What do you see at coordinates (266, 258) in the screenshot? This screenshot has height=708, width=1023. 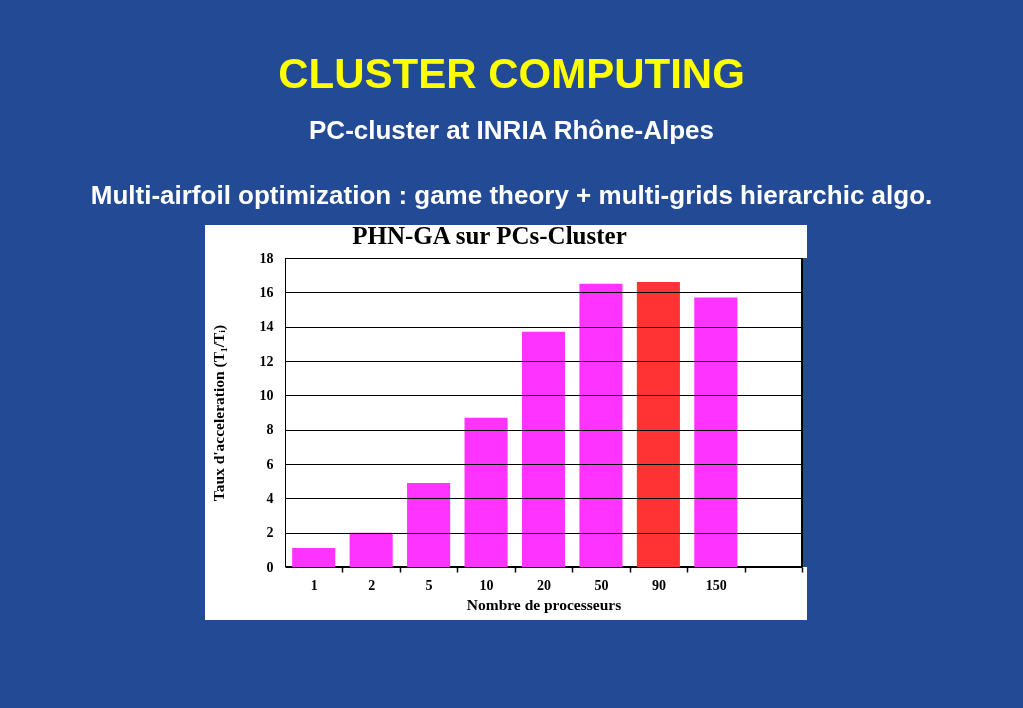 I see `y-tick-label: 18` at bounding box center [266, 258].